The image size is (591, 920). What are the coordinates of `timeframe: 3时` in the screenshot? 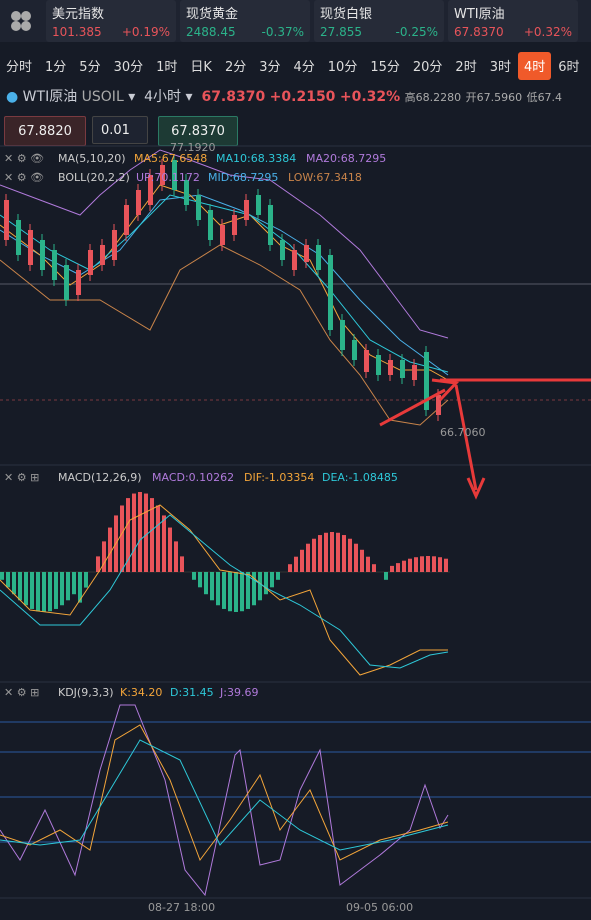 It's located at (500, 67).